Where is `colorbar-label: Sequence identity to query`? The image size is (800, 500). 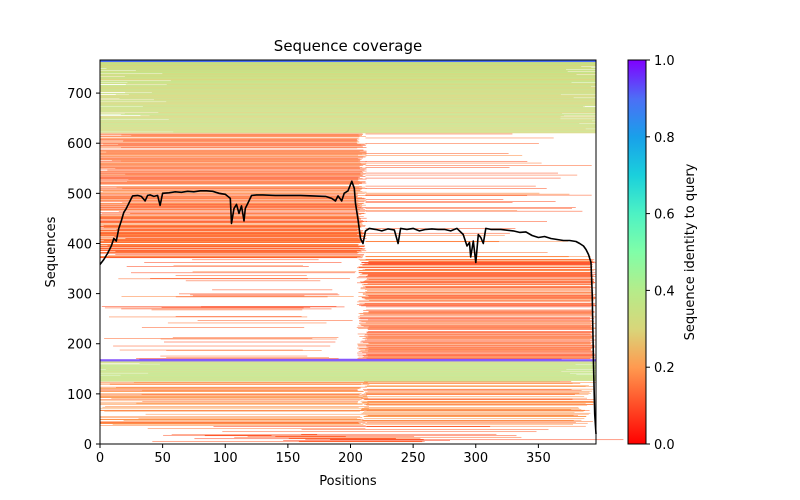
colorbar-label: Sequence identity to query is located at coordinates (690, 251).